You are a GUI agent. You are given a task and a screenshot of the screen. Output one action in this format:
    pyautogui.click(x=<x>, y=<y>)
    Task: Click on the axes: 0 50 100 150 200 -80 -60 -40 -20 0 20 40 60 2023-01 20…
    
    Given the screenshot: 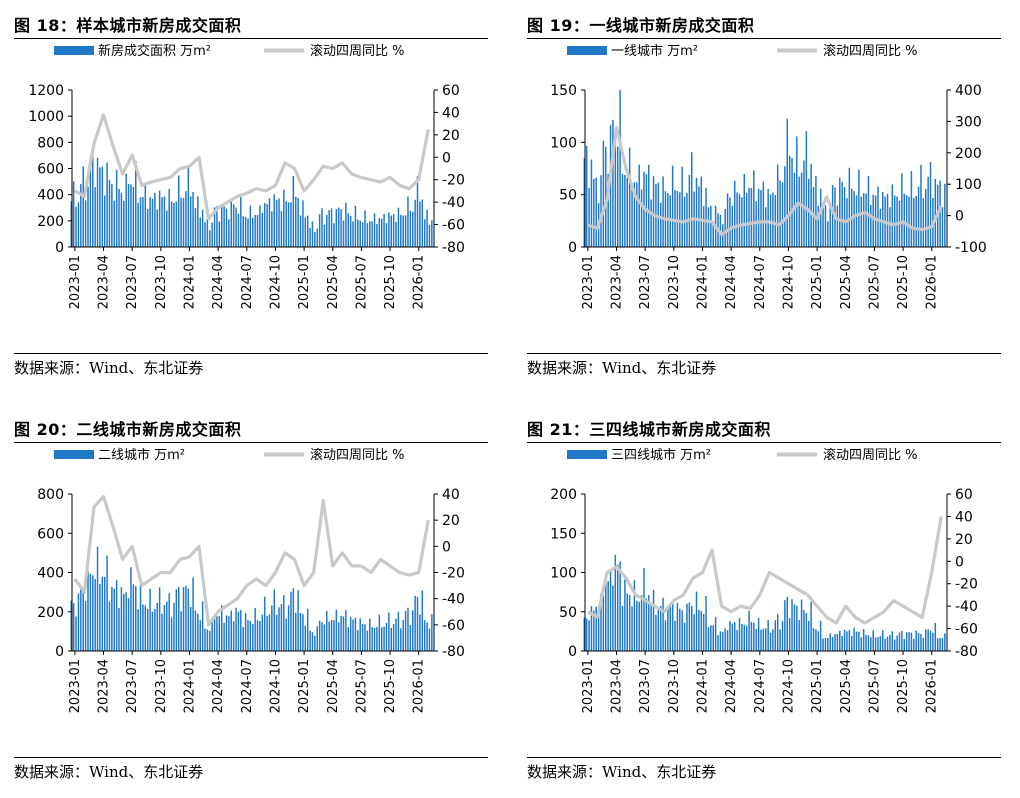 What is the action you would take?
    pyautogui.click(x=764, y=600)
    